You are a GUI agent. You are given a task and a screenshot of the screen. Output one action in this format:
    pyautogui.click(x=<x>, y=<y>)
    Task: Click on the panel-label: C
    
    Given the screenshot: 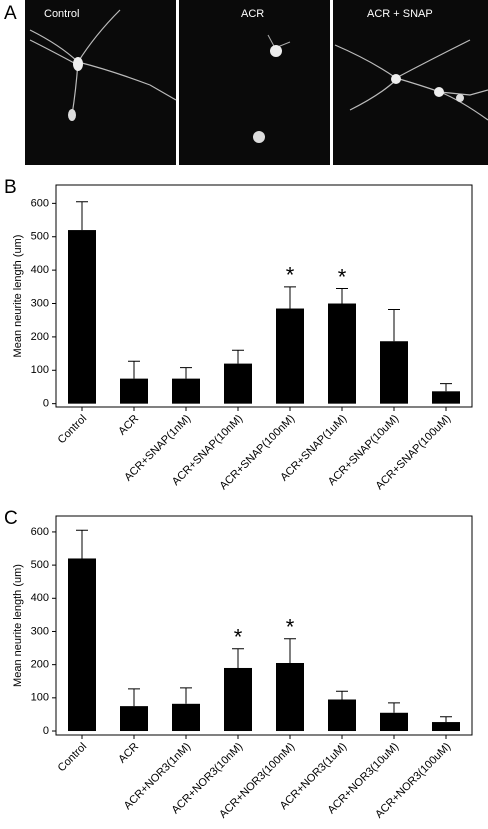 What is the action you would take?
    pyautogui.click(x=11, y=518)
    